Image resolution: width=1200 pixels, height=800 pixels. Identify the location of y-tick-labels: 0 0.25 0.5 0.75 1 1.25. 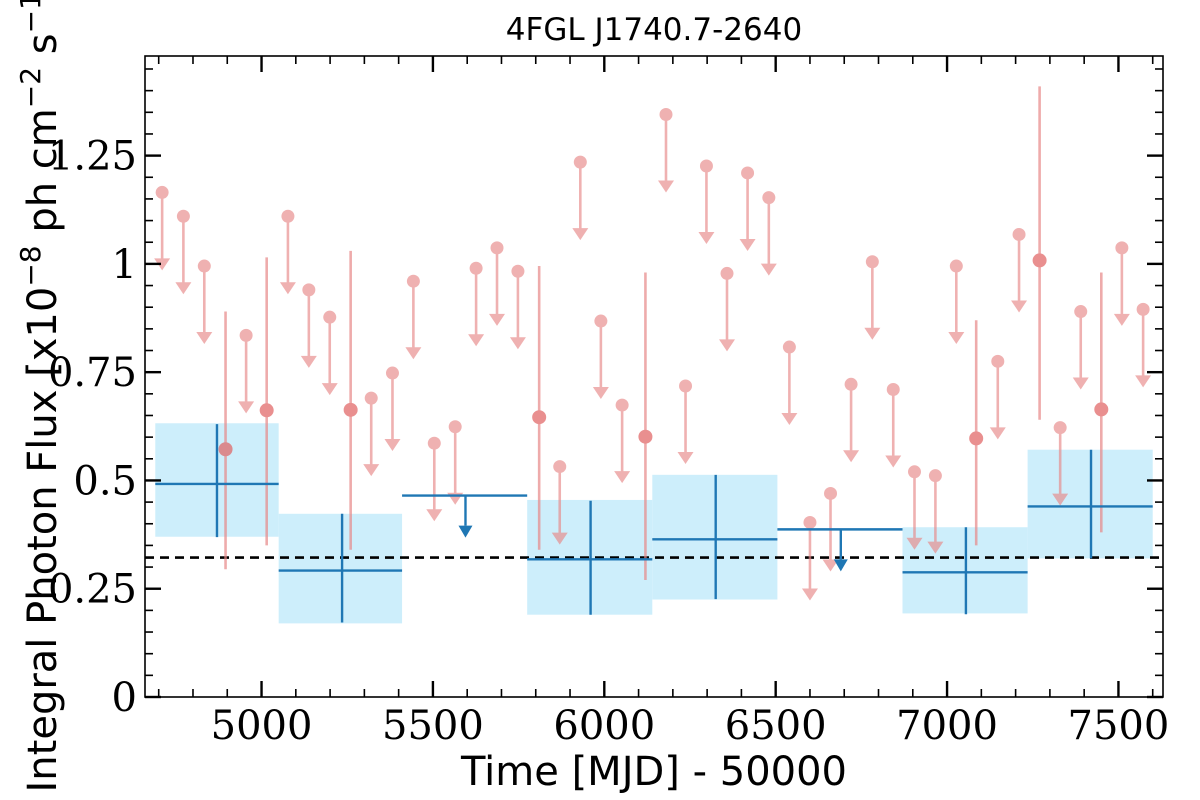
(92, 427).